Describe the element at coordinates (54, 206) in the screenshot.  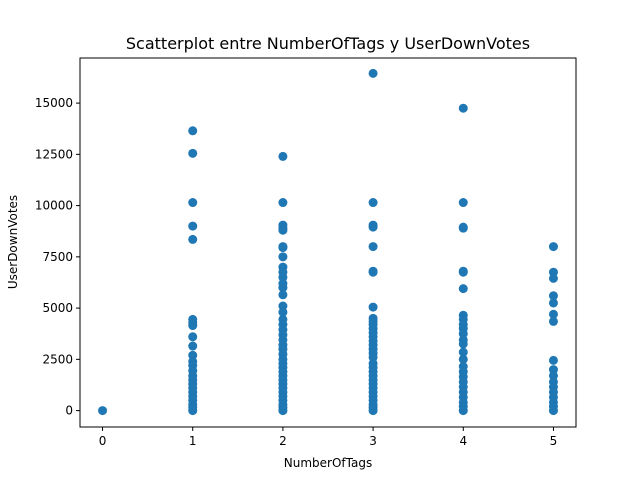
I see `y-tick-label: 10000` at that location.